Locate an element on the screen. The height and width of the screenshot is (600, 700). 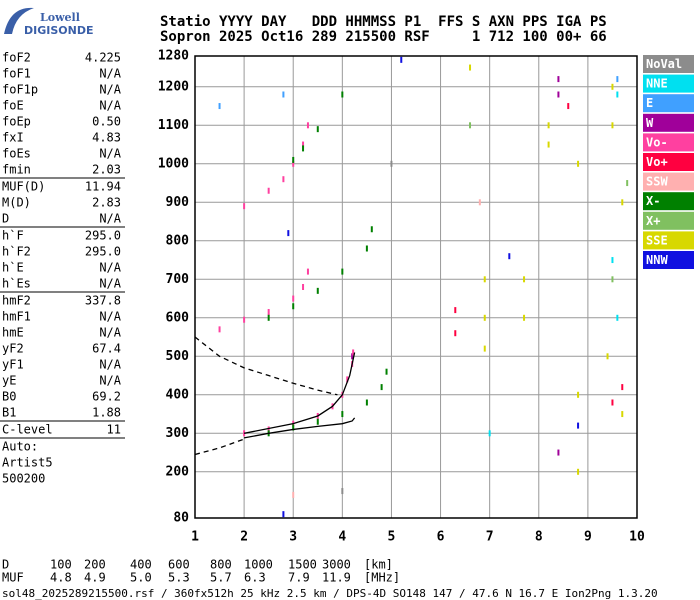
legend-label: X- is located at coordinates (653, 201).